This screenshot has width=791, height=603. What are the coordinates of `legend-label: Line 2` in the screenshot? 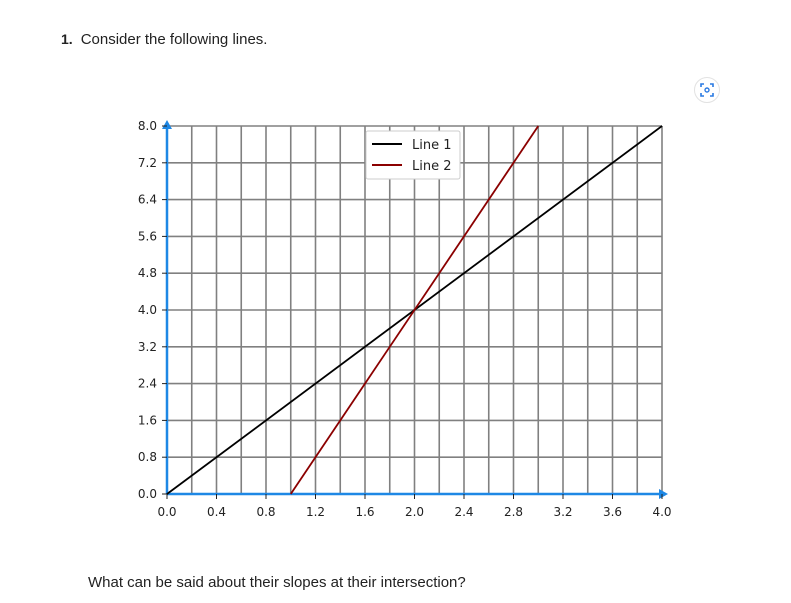 It's located at (432, 166).